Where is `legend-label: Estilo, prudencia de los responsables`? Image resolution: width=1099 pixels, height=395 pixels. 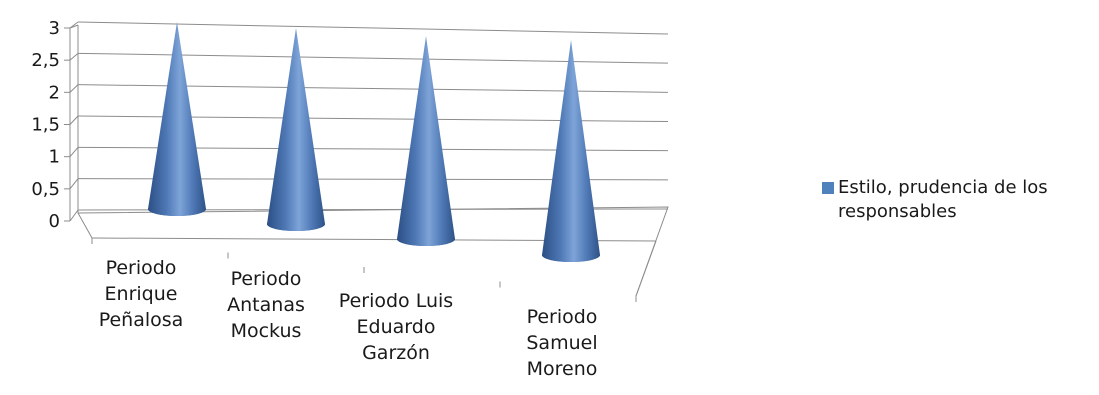
legend-label: Estilo, prudencia de los responsables is located at coordinates (943, 199).